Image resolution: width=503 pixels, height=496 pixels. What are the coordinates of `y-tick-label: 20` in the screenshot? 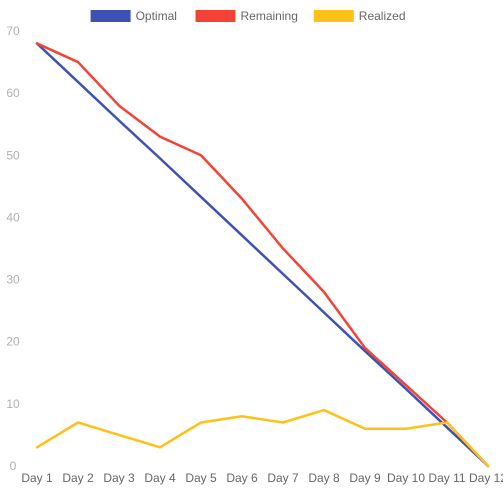 It's located at (13, 342).